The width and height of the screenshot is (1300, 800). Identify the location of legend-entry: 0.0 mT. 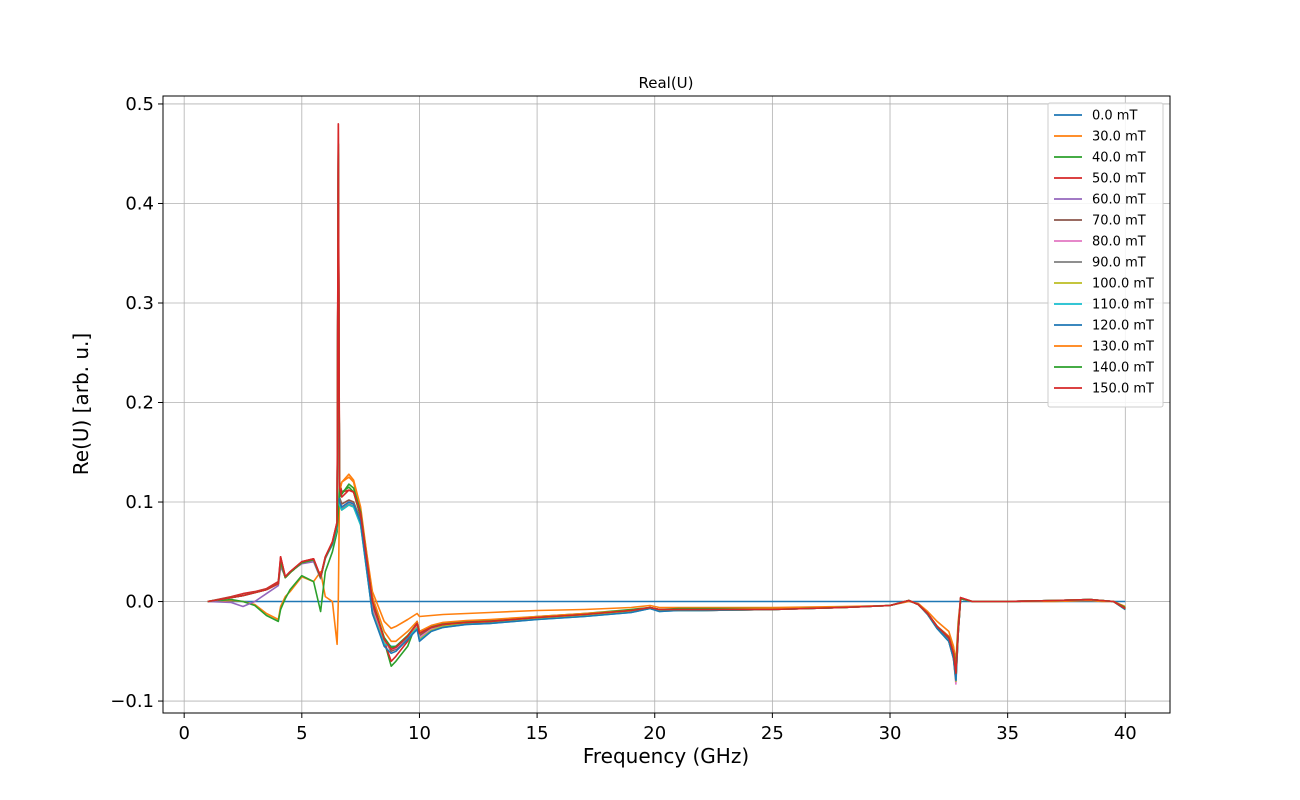
(1114, 116).